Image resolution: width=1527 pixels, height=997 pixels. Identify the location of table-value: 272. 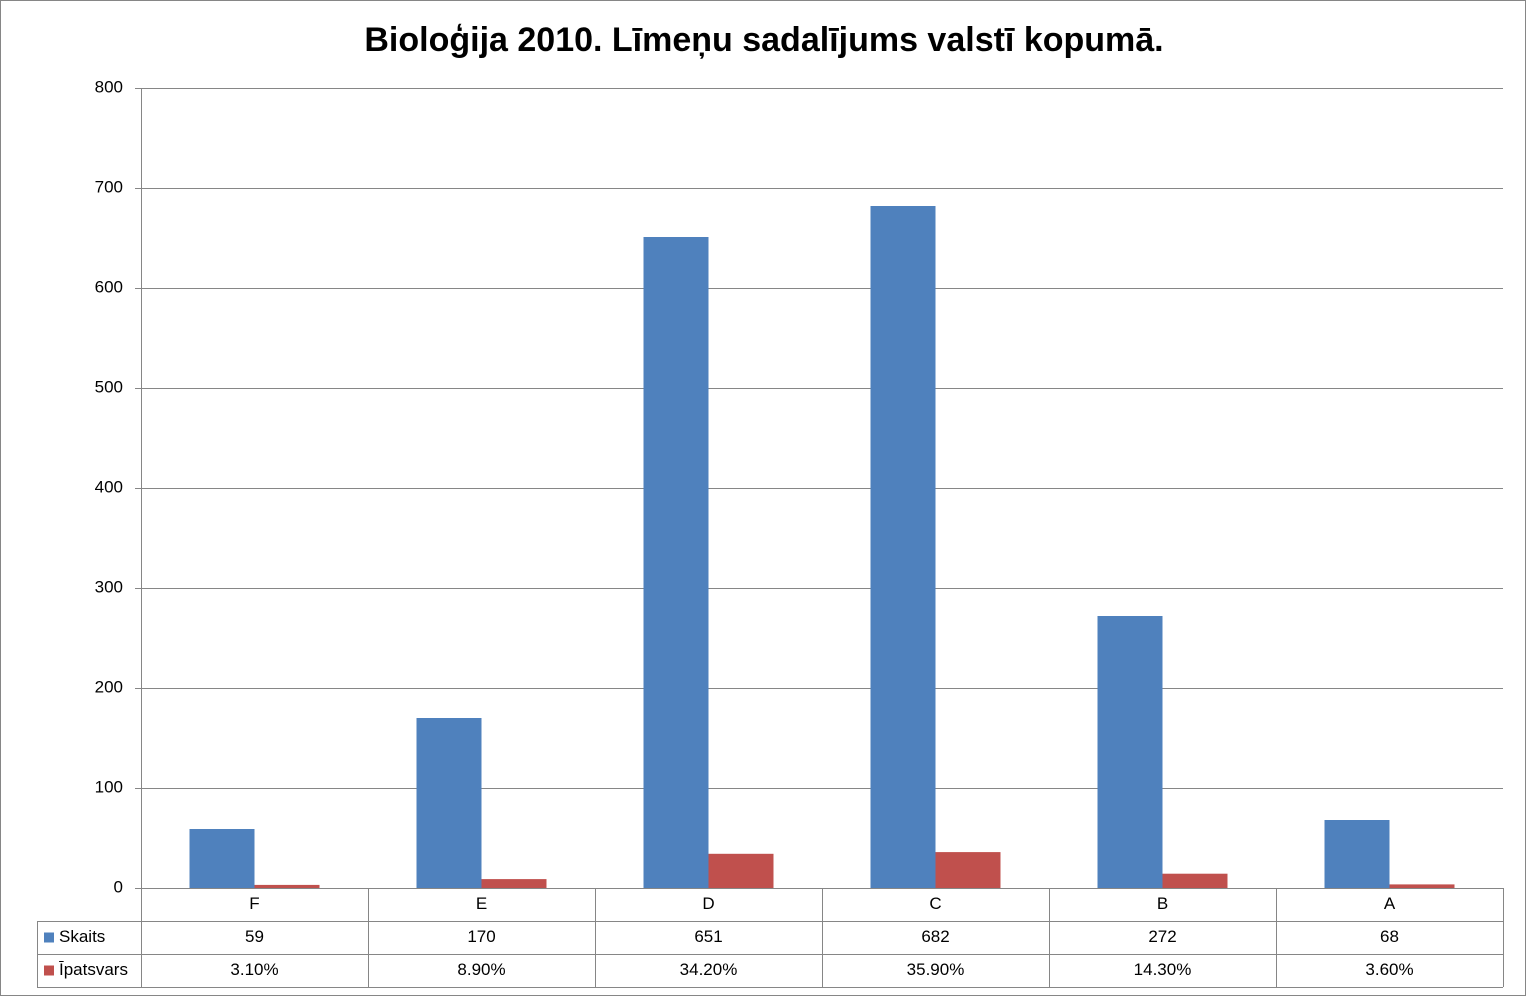
(1162, 936).